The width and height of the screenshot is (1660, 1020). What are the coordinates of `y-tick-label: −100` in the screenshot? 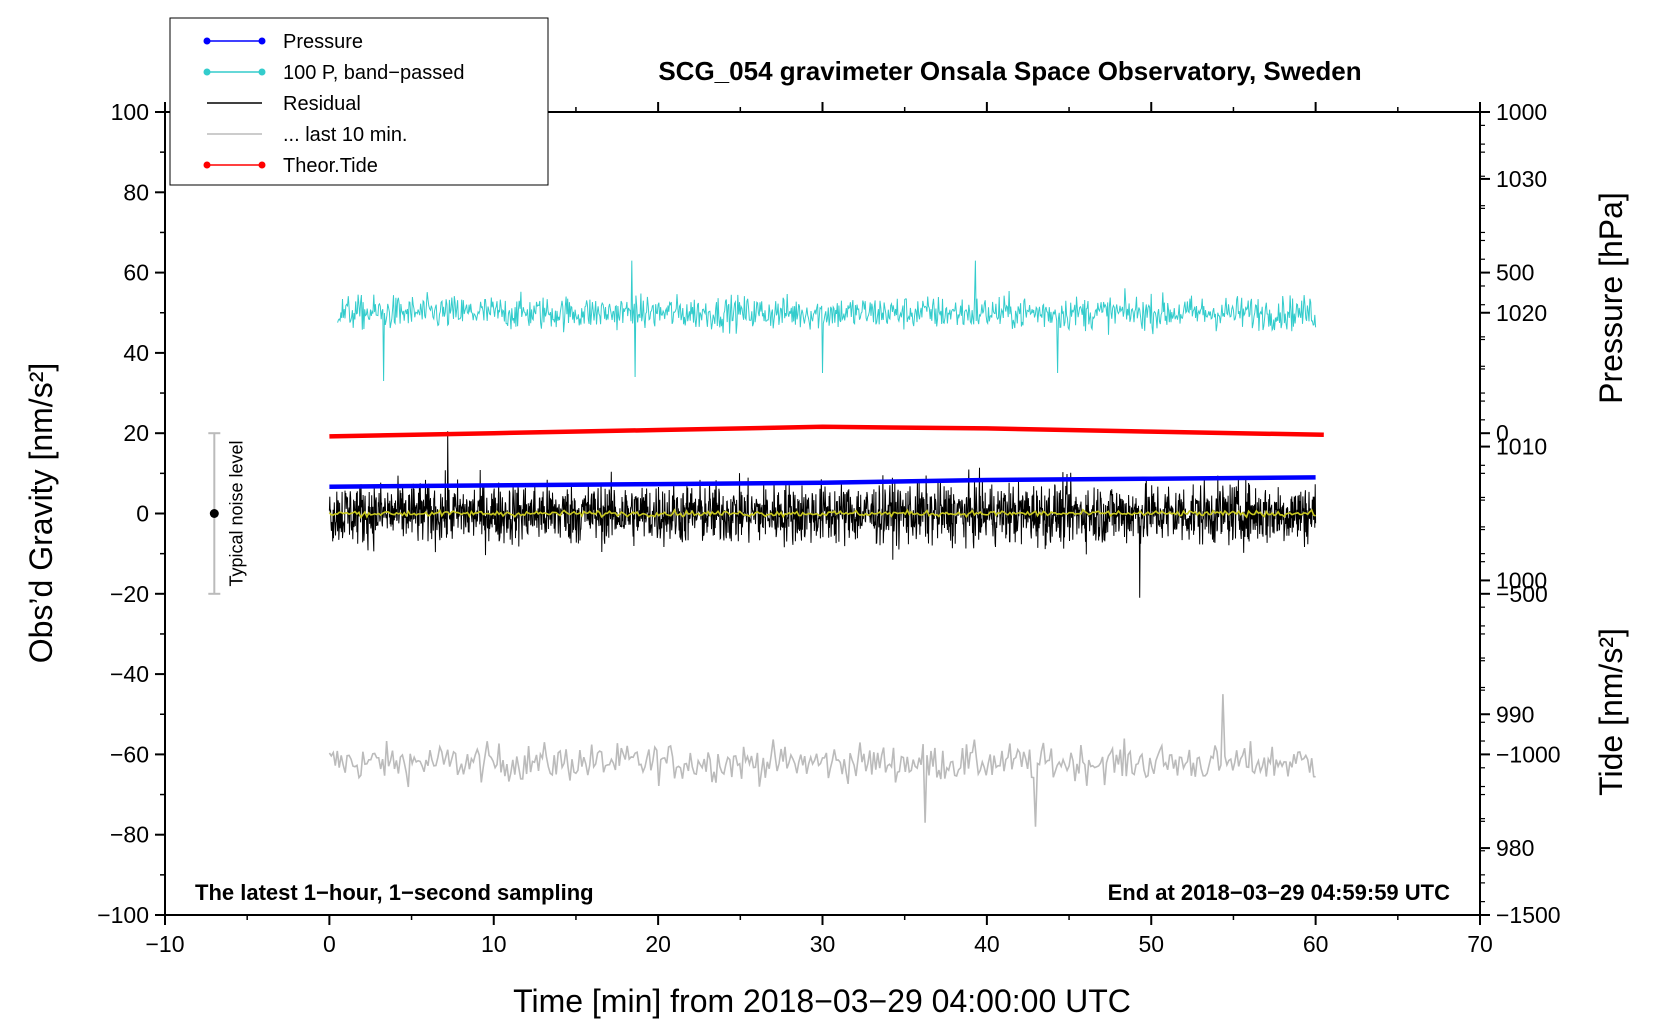 It's located at (123, 915).